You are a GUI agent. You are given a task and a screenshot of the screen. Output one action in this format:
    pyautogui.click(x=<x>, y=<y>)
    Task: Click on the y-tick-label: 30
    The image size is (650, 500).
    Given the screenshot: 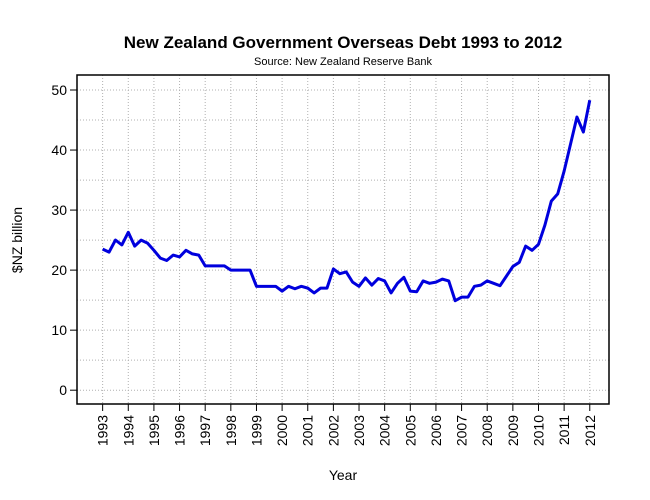 What is the action you would take?
    pyautogui.click(x=59, y=210)
    